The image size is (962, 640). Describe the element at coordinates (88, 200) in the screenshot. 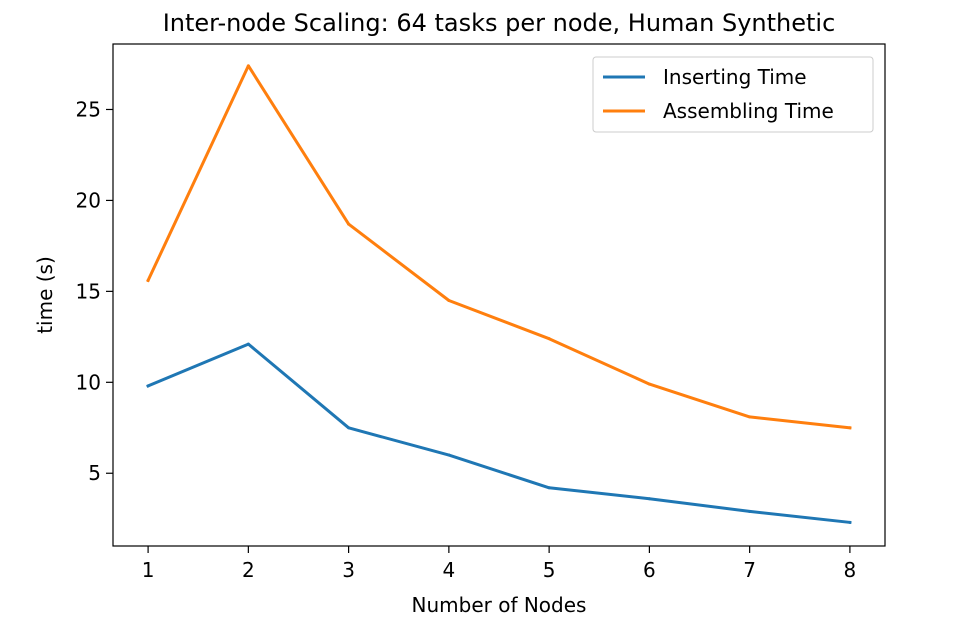

I see `y-tick-label: 20` at that location.